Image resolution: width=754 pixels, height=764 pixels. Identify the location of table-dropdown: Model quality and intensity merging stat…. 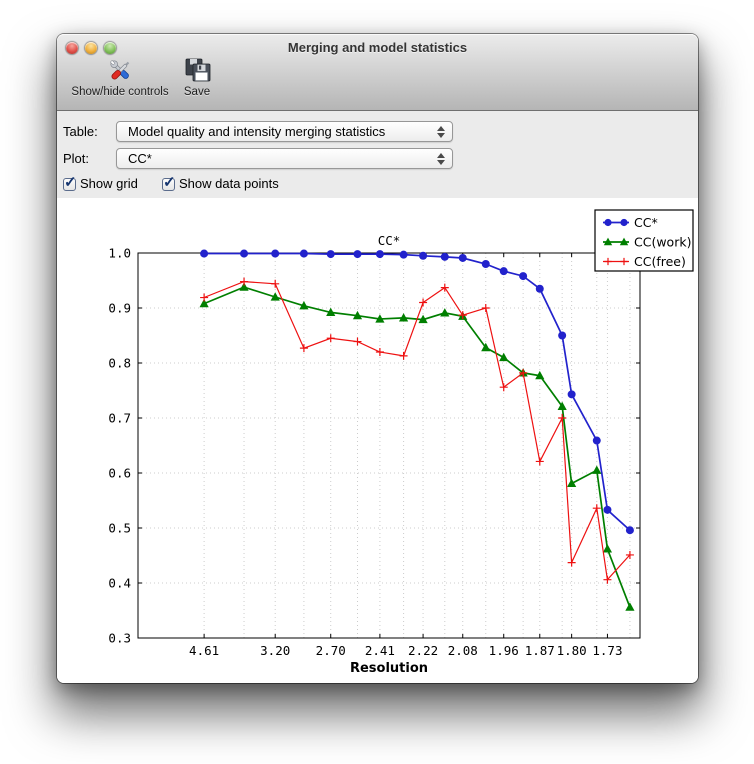
(284, 131).